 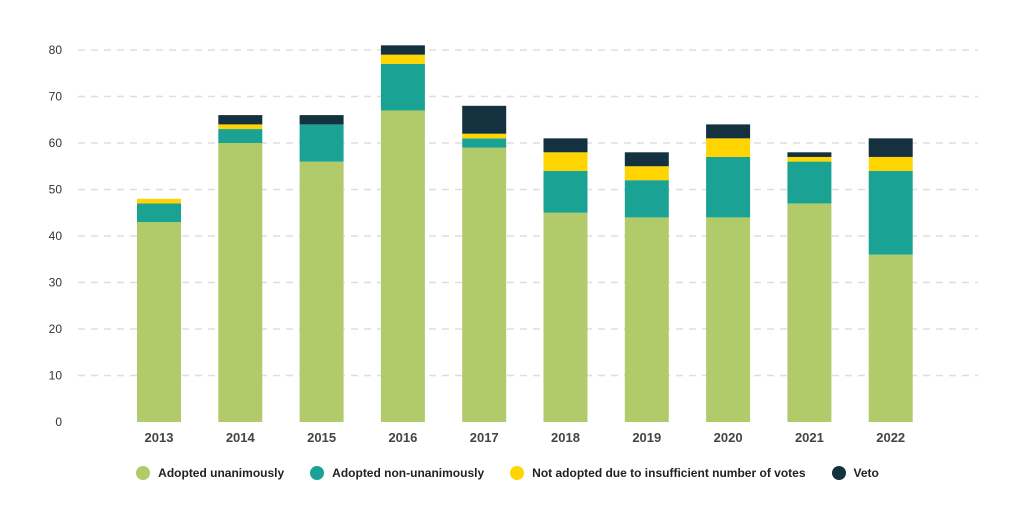 I want to click on y-tick-label: 70, so click(x=56, y=97).